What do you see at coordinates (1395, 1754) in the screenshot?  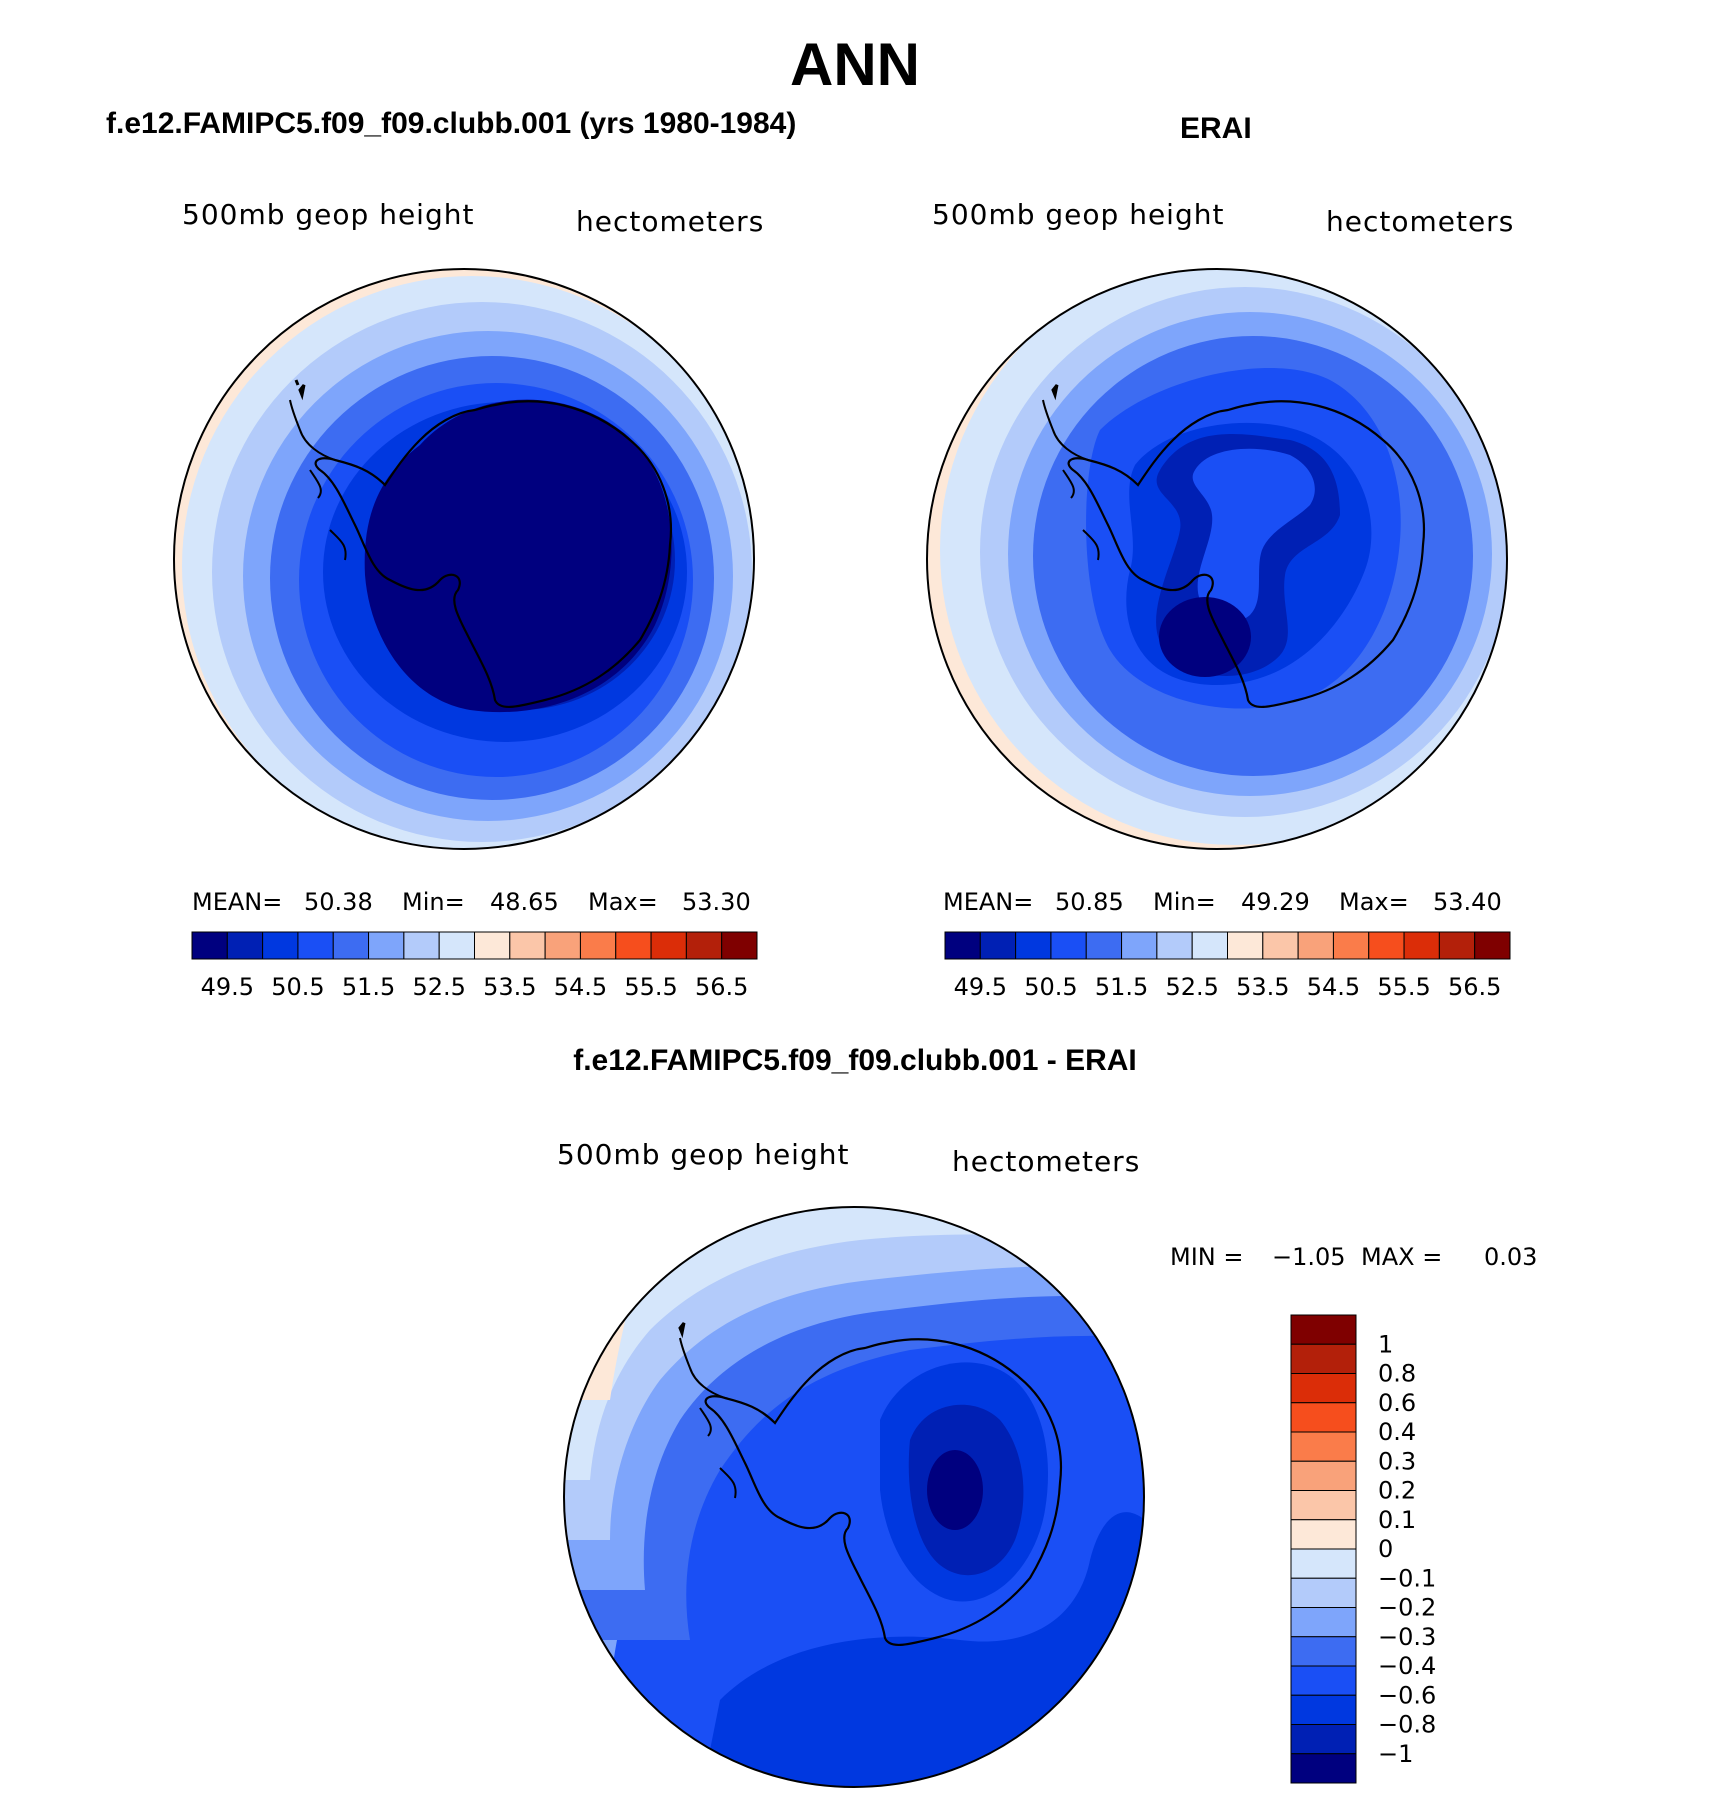 I see `colorbar-tick-label: −1` at bounding box center [1395, 1754].